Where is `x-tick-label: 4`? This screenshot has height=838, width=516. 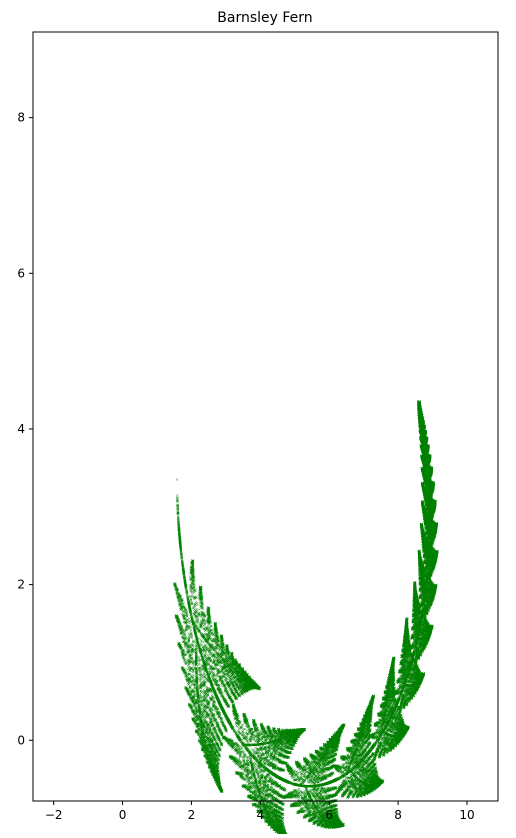
x-tick-label: 4 is located at coordinates (261, 815).